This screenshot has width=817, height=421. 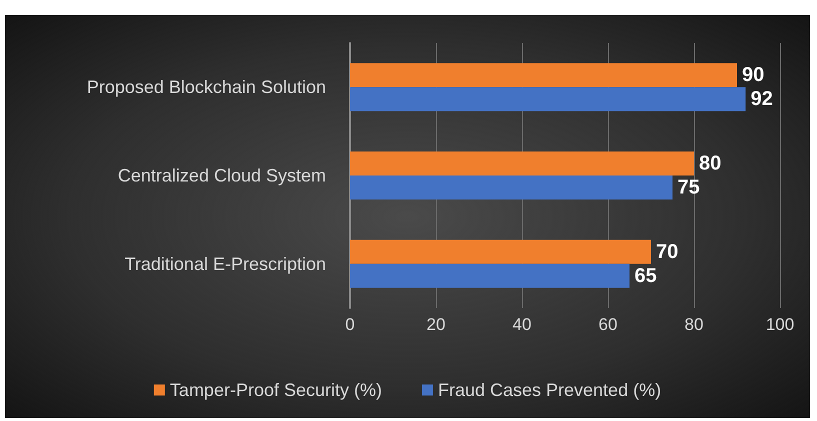 I want to click on data-label: 65, so click(x=645, y=275).